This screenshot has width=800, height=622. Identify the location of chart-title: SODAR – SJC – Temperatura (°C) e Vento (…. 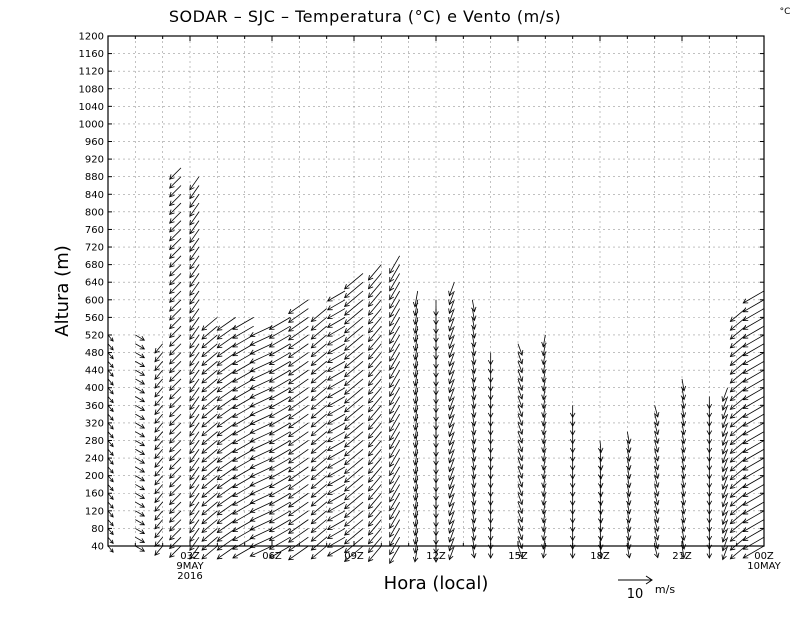
(365, 16).